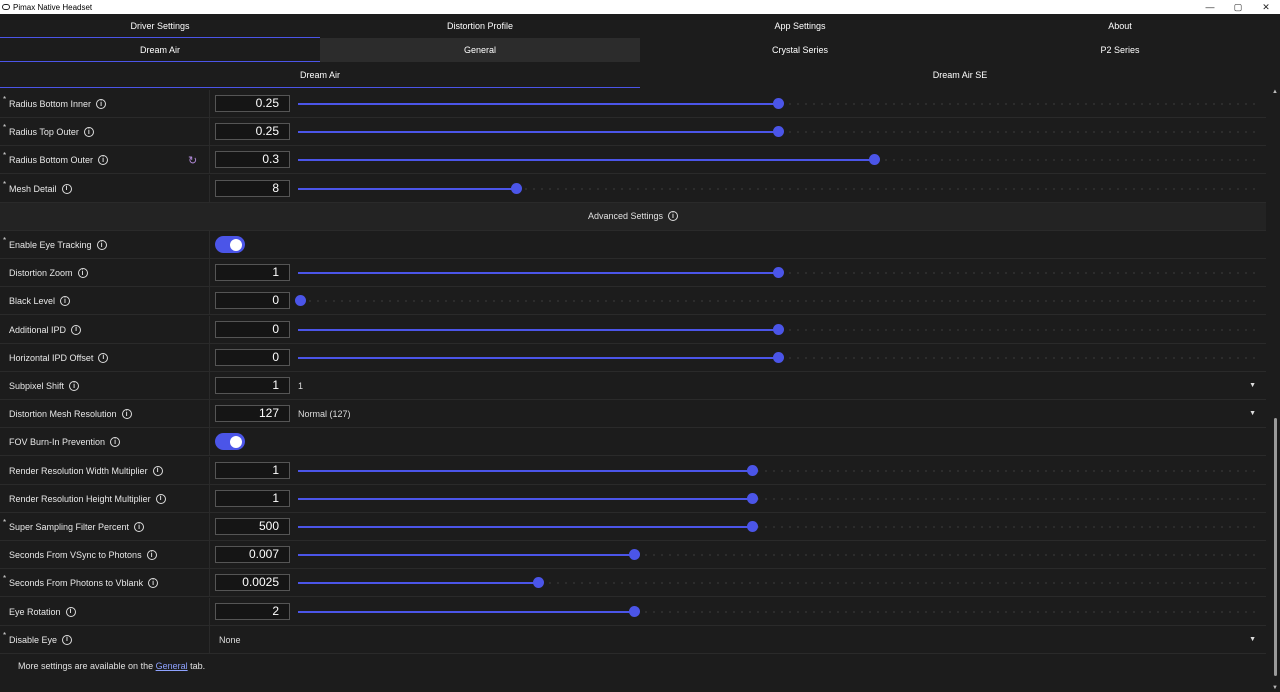 Image resolution: width=1280 pixels, height=692 pixels. Describe the element at coordinates (193, 161) in the screenshot. I see `reset-icon: ↻` at that location.